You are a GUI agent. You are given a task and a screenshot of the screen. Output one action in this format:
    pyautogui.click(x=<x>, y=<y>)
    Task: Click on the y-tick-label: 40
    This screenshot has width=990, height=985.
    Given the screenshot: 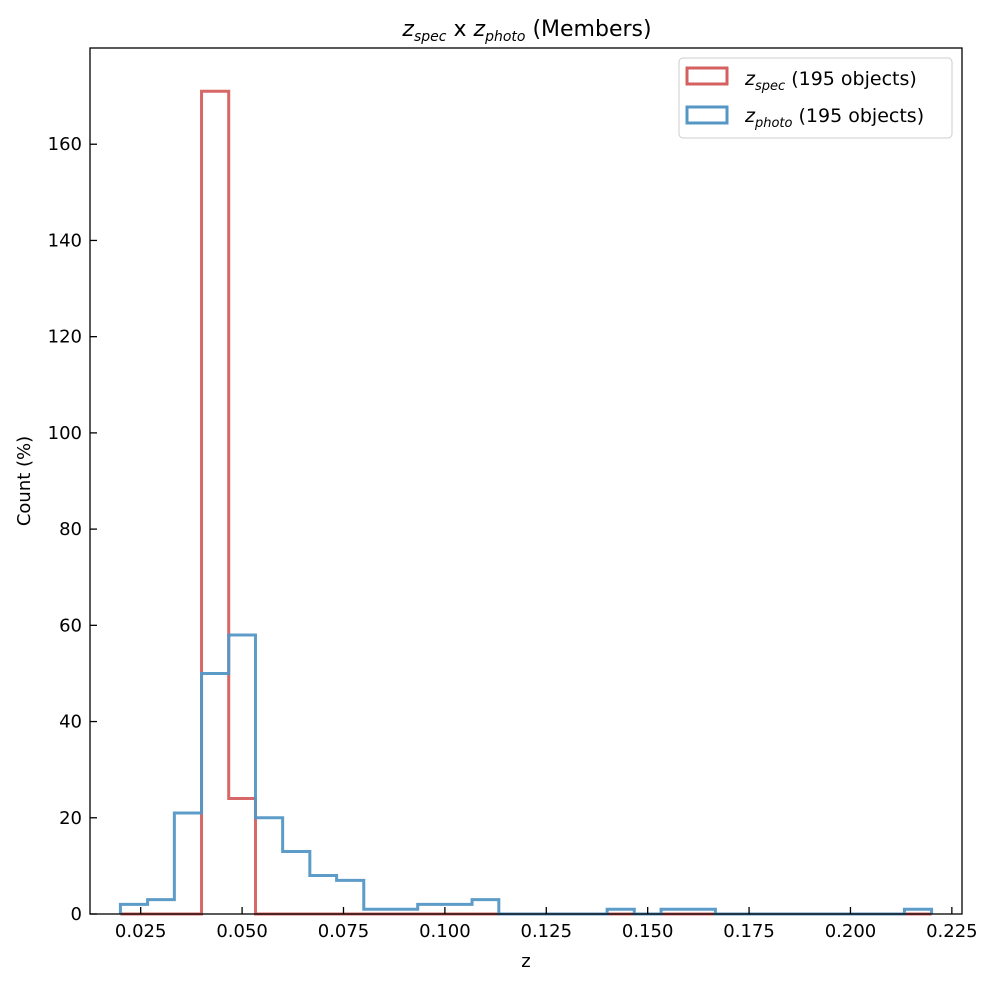 What is the action you would take?
    pyautogui.click(x=70, y=722)
    